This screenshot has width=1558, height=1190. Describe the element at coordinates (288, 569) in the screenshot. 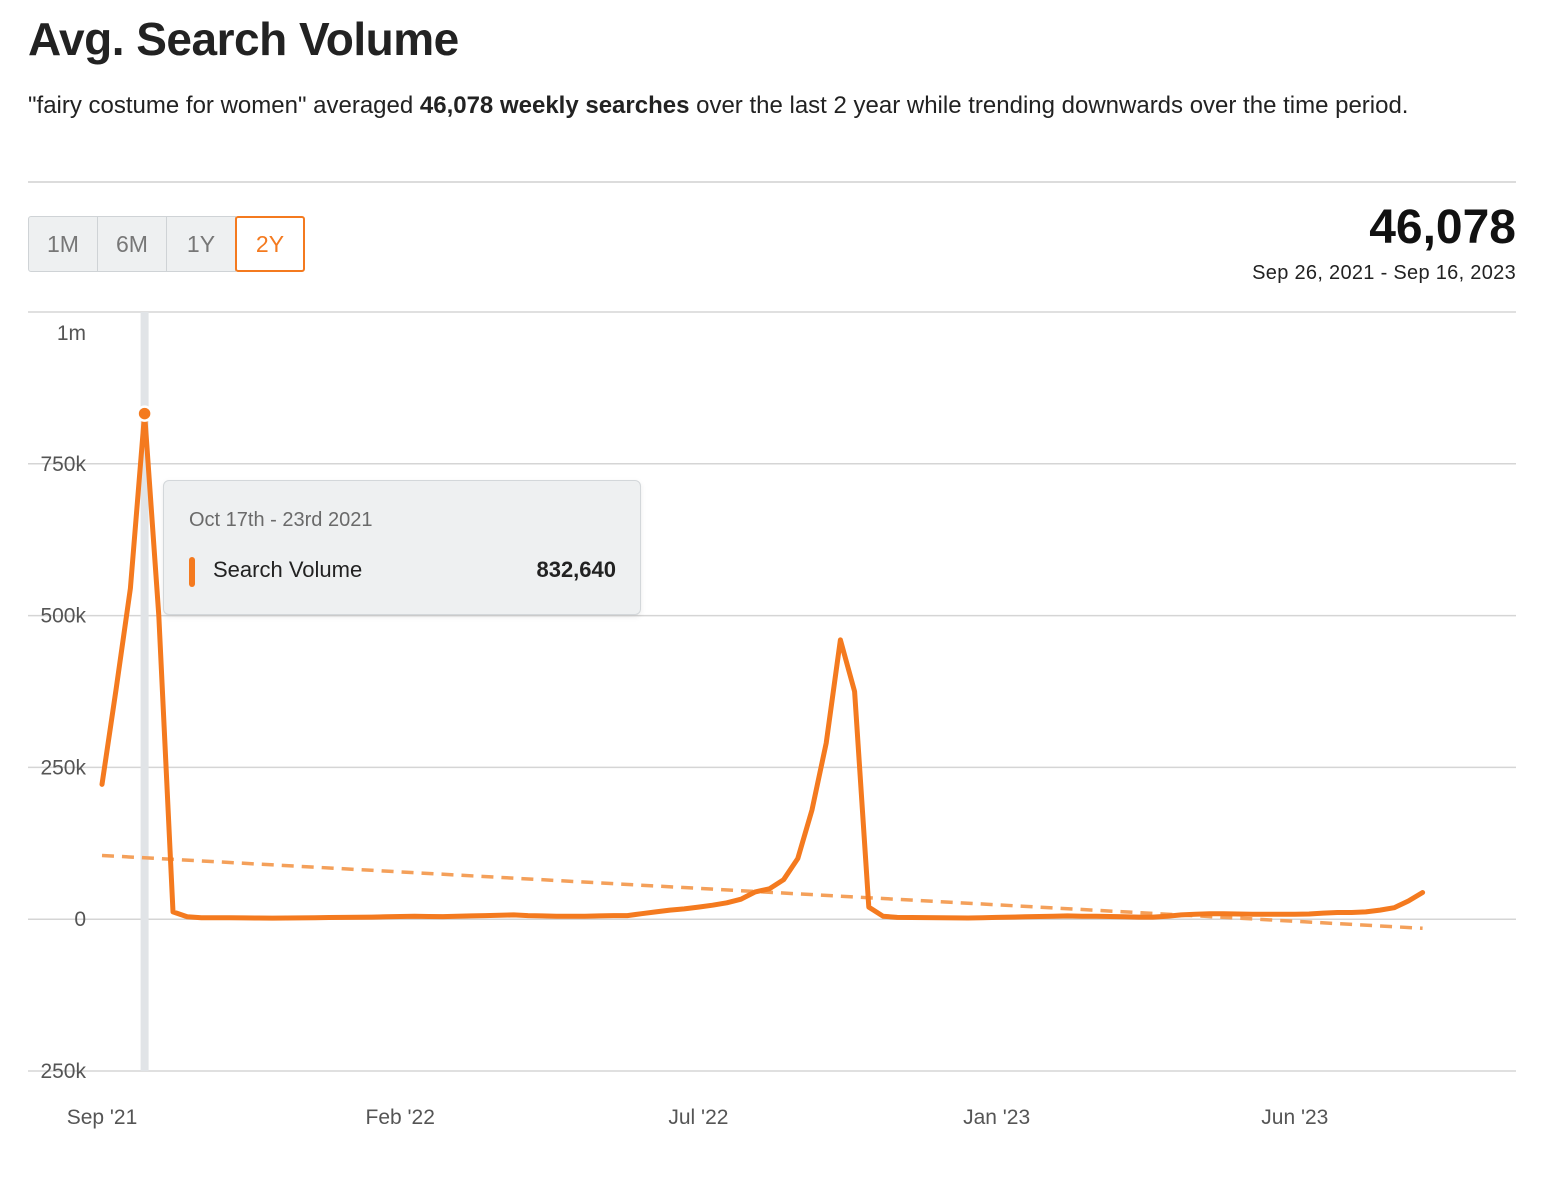

I see `tooltip-series-label: Search Volume` at that location.